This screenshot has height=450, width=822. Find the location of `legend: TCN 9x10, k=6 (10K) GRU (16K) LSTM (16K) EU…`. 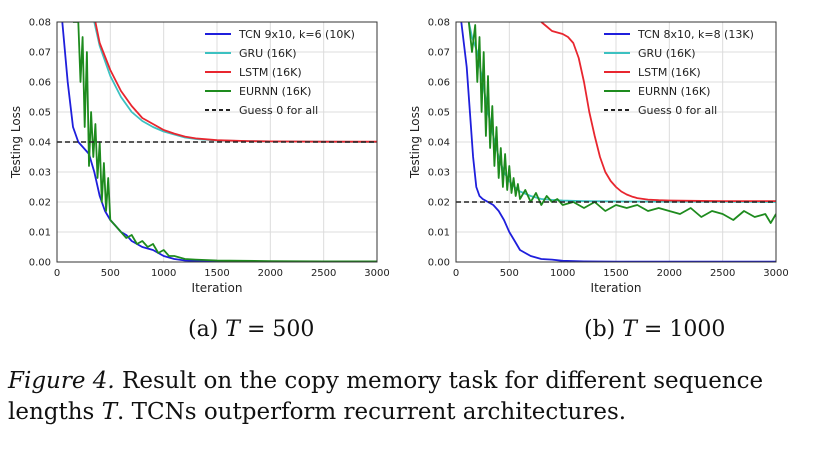

legend: TCN 9x10, k=6 (10K) GRU (16K) LSTM (16K) EU… is located at coordinates (280, 72).